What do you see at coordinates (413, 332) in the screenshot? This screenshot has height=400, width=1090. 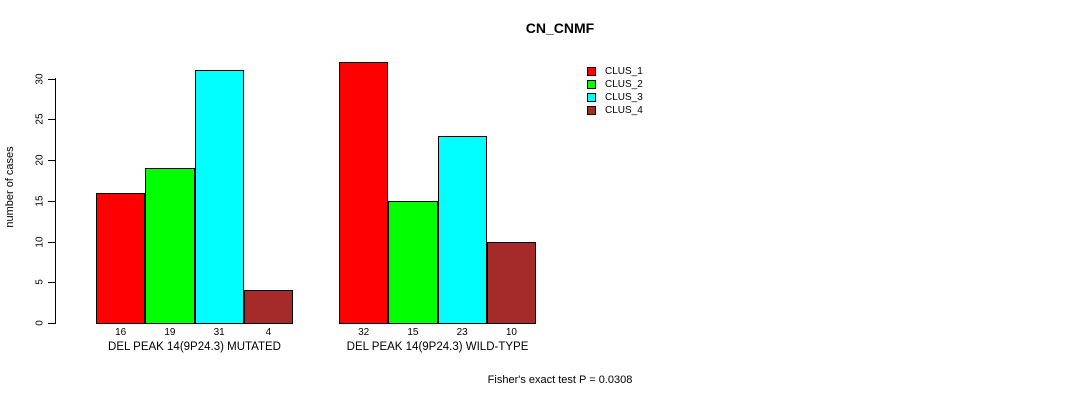 I see `bar-value-label: 15` at bounding box center [413, 332].